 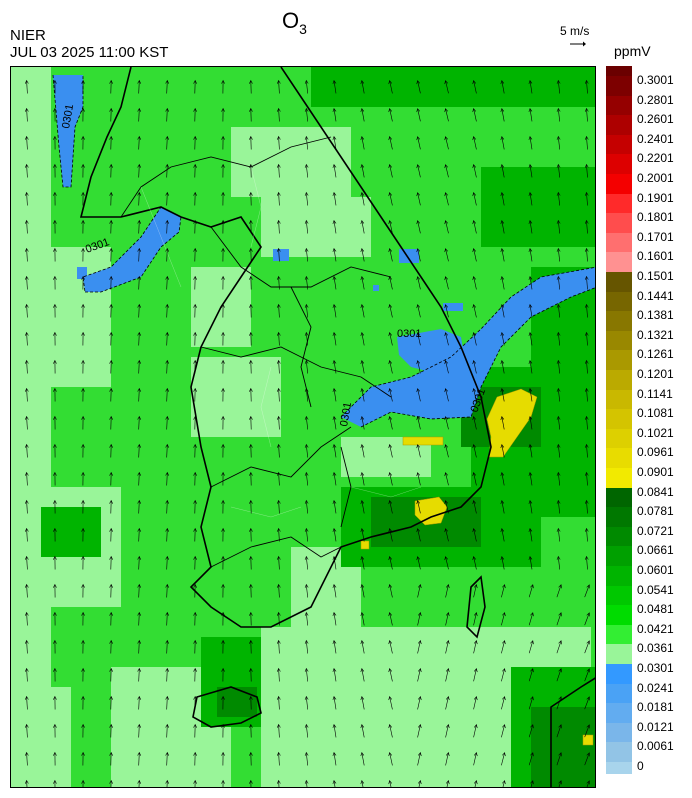 I want to click on legend-label: 0.0301, so click(x=655, y=668).